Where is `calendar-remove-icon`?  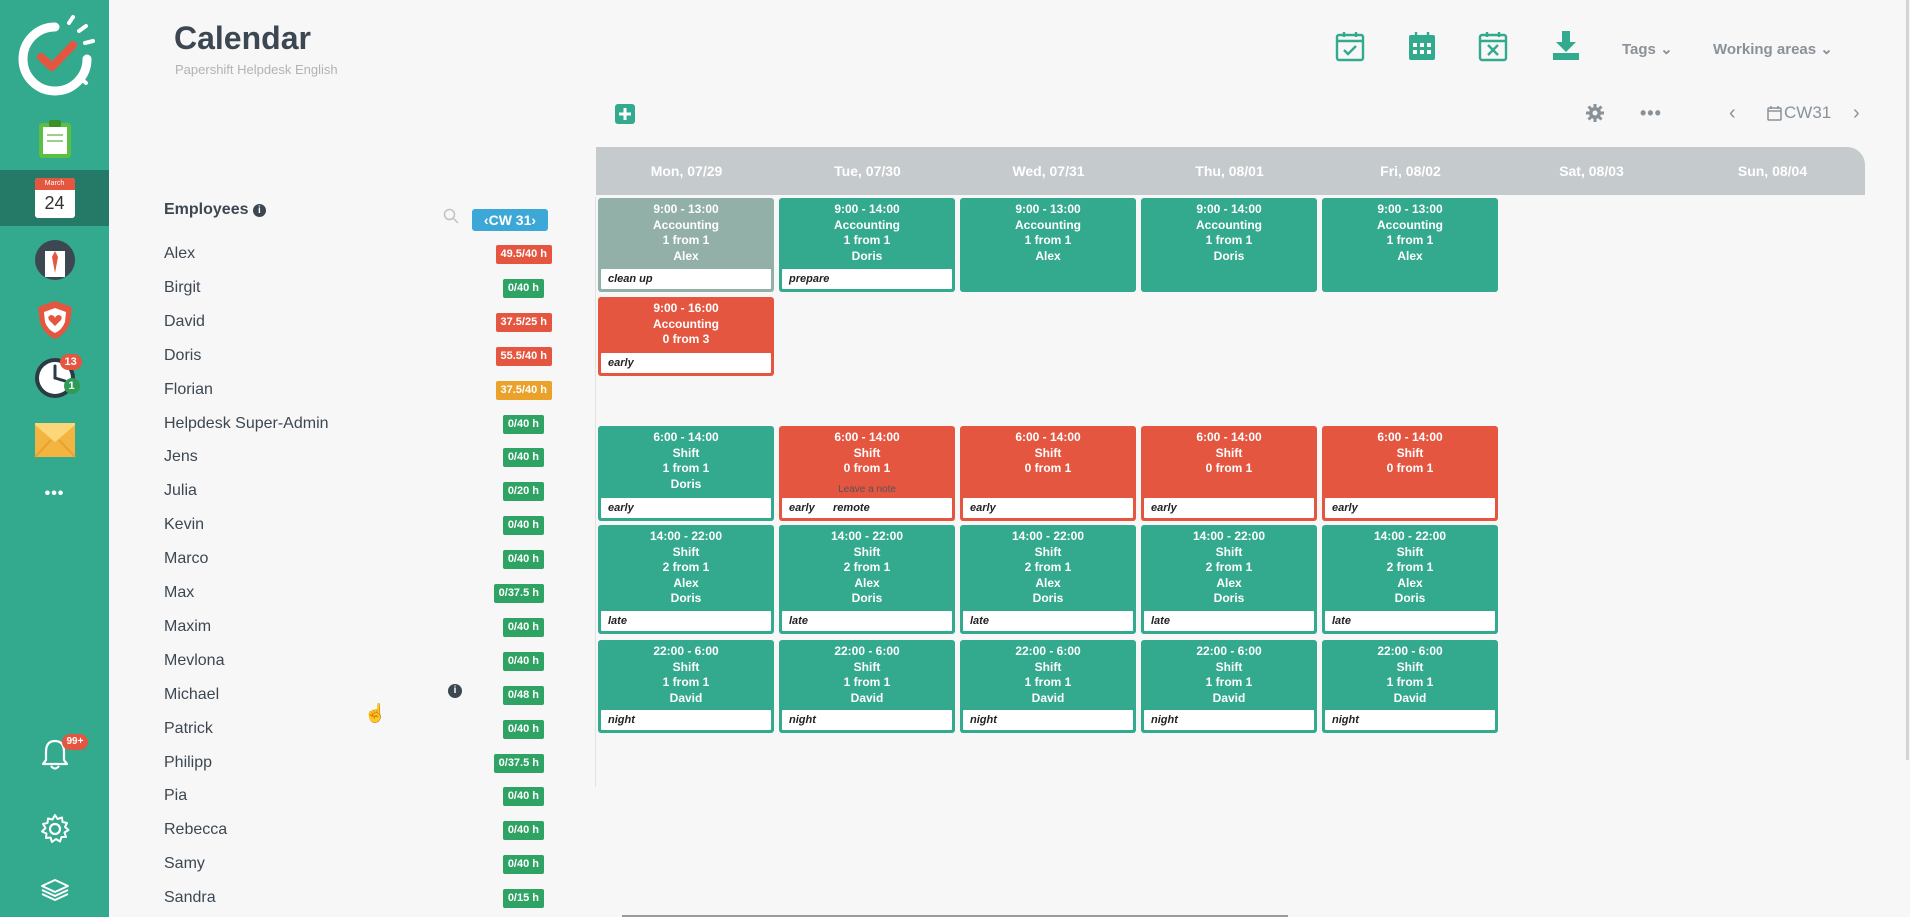
calendar-remove-icon is located at coordinates (1493, 47).